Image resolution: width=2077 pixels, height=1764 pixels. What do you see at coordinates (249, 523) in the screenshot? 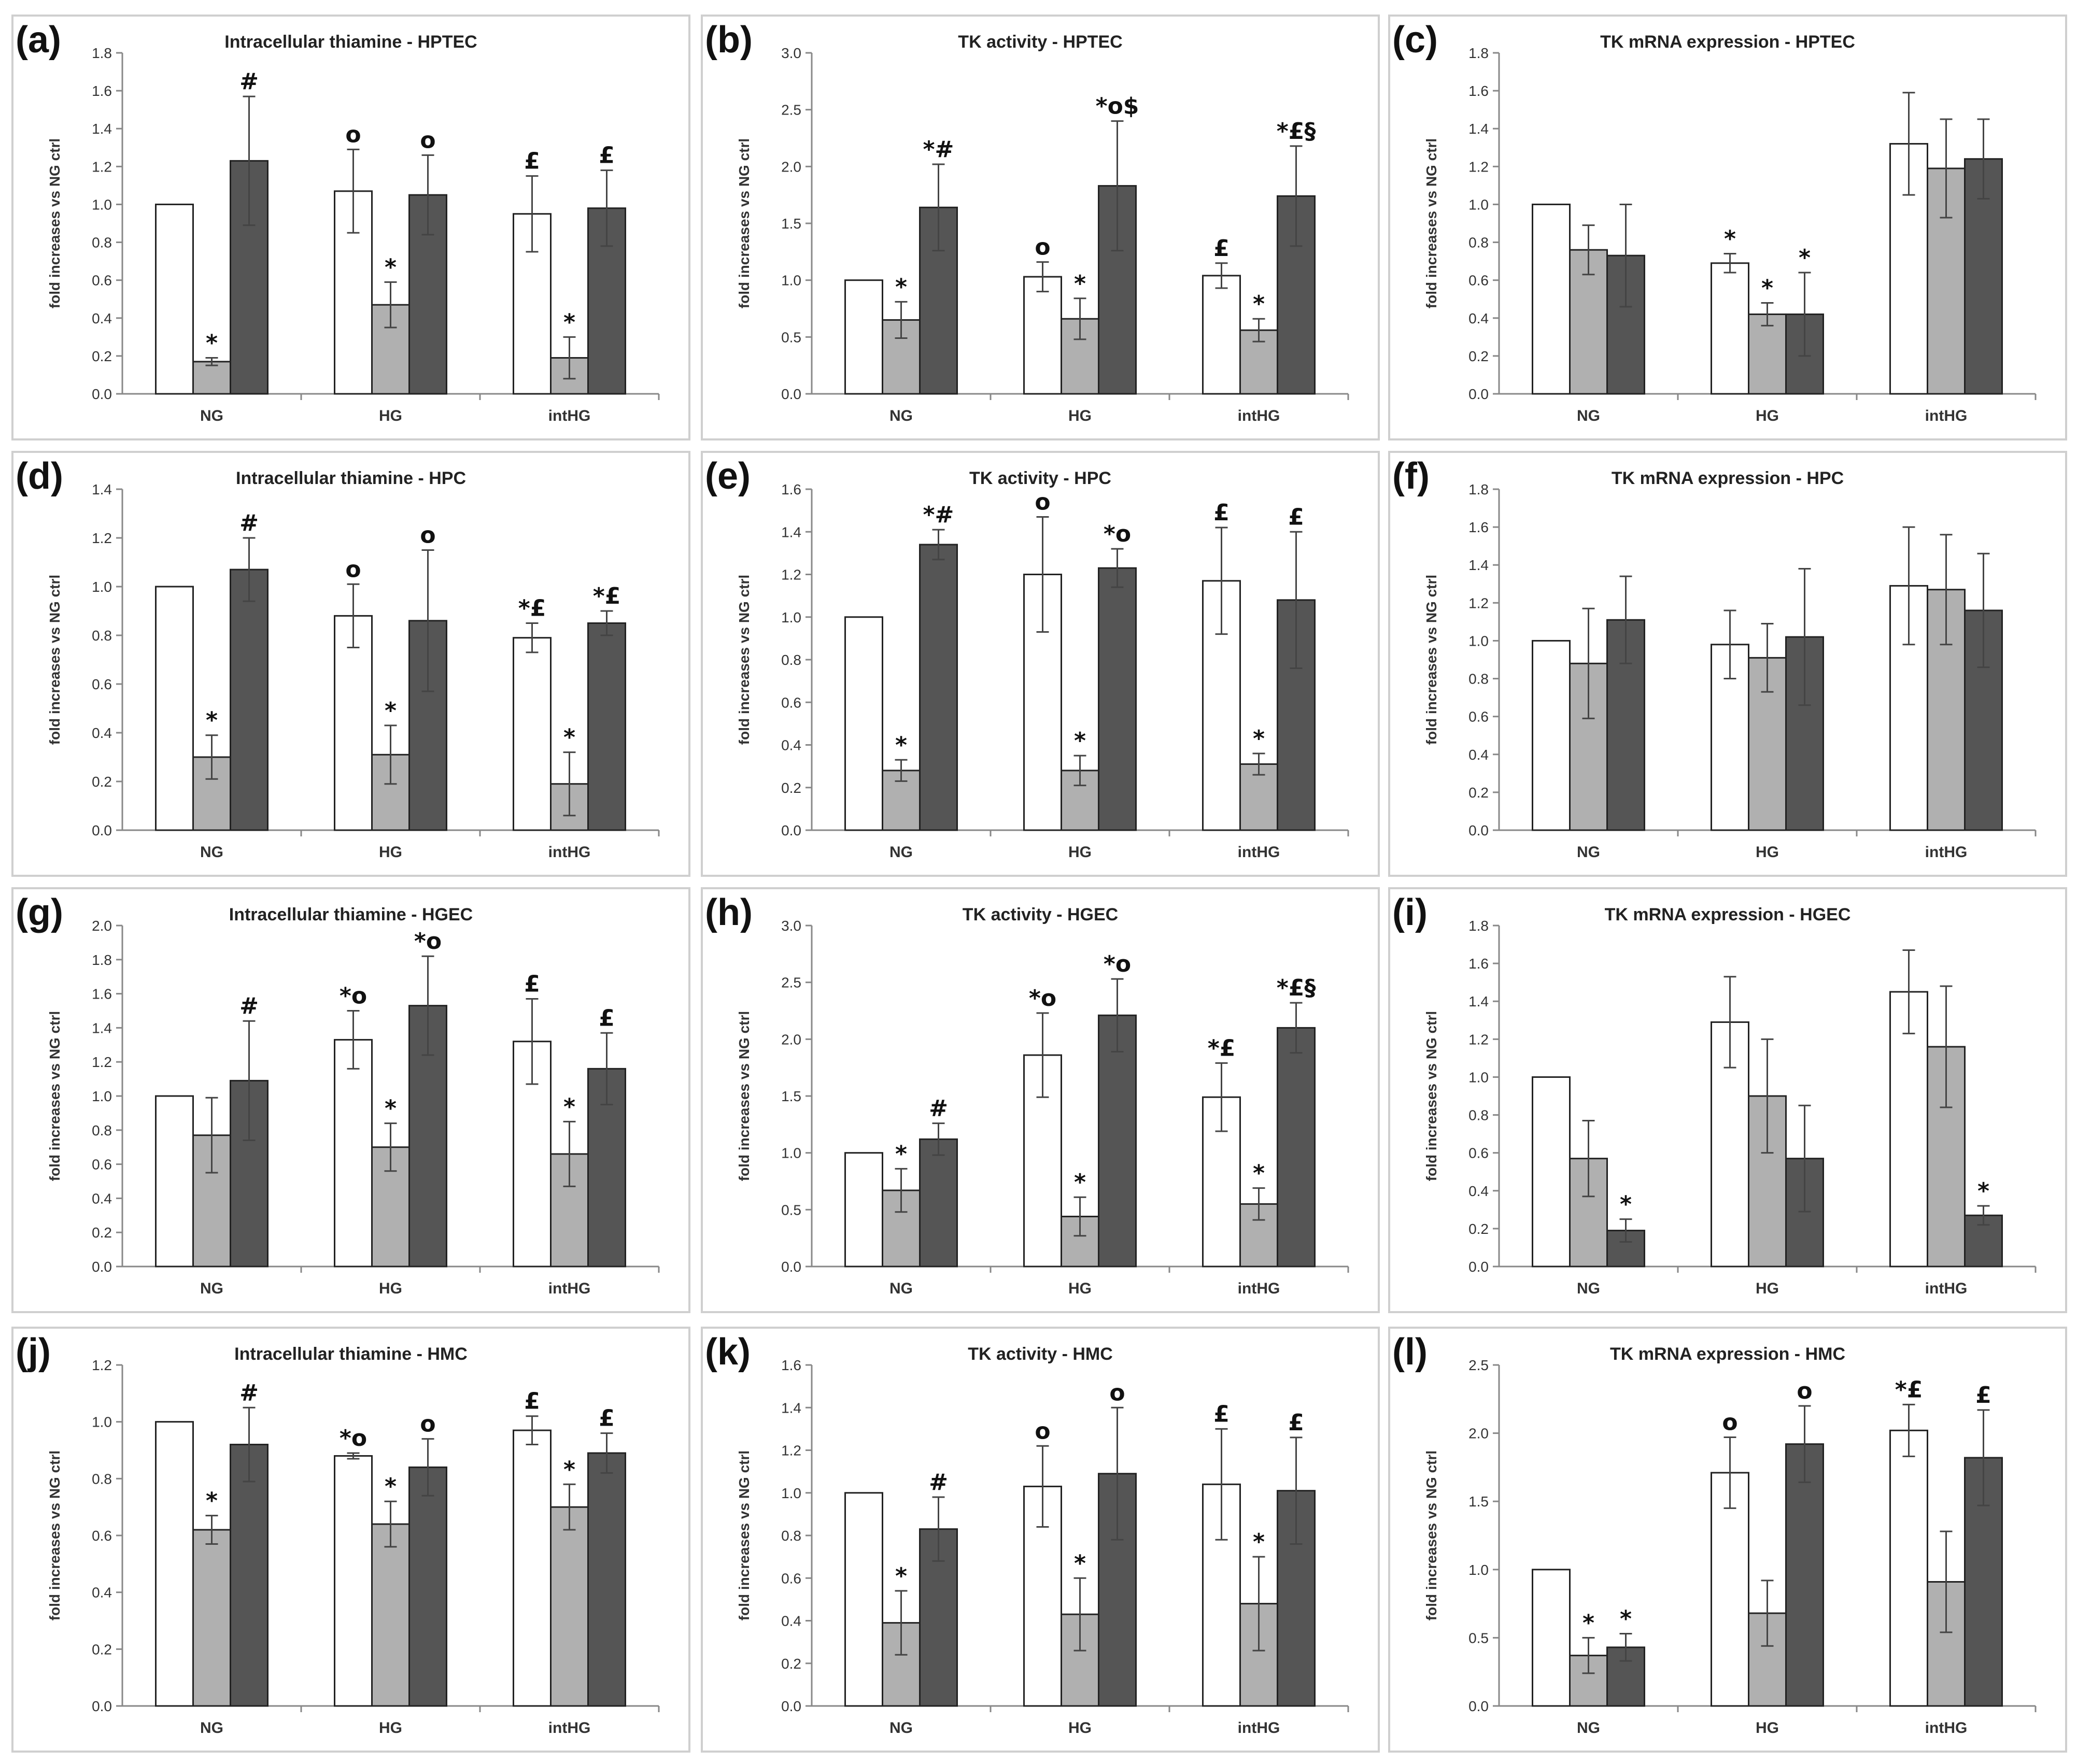
I see `significance-marker: #` at bounding box center [249, 523].